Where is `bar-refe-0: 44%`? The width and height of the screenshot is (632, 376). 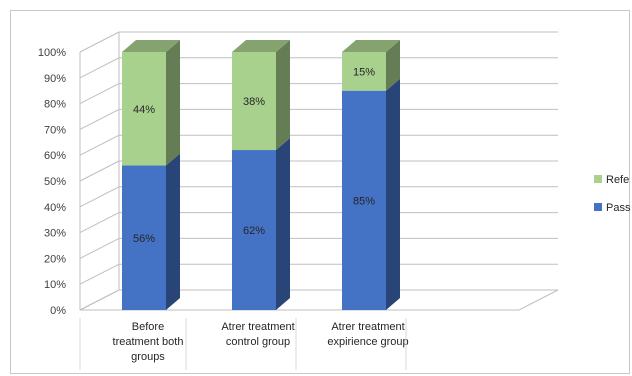 bar-refe-0: 44% is located at coordinates (151, 103).